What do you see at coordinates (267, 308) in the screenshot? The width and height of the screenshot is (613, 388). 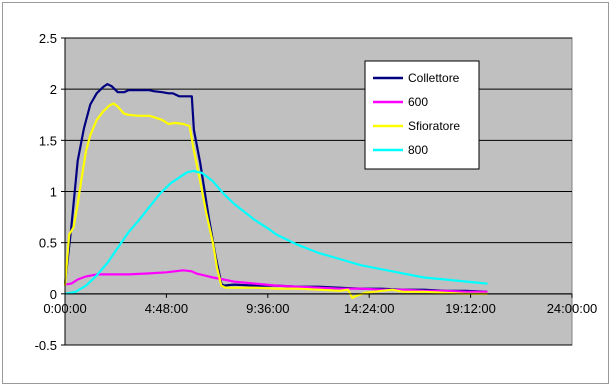 I see `x-tick-label-2: 9:36:00` at bounding box center [267, 308].